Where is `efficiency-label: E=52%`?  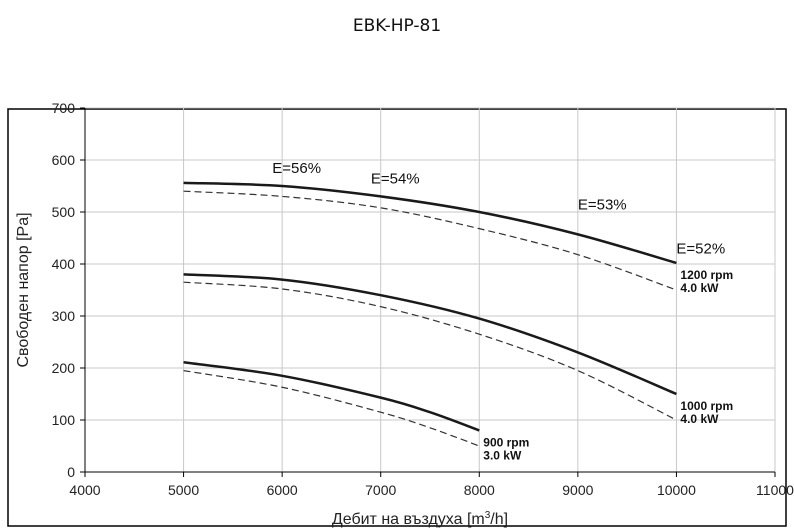 efficiency-label: E=52% is located at coordinates (700, 249).